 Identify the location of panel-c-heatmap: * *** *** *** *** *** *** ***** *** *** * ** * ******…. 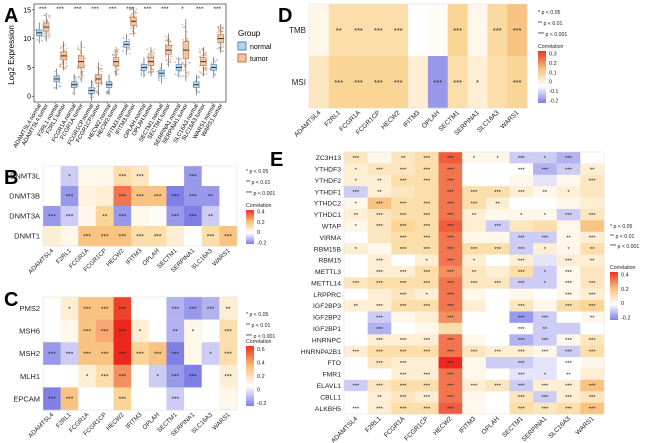
(125, 368).